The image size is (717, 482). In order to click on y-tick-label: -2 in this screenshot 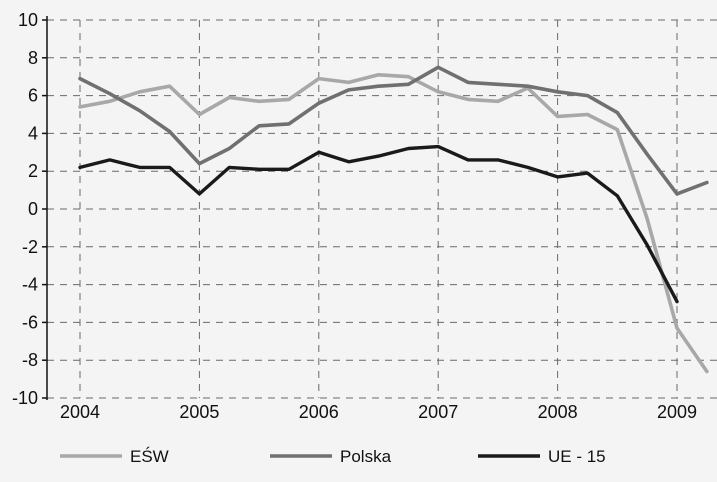, I will do `click(30, 247)`.